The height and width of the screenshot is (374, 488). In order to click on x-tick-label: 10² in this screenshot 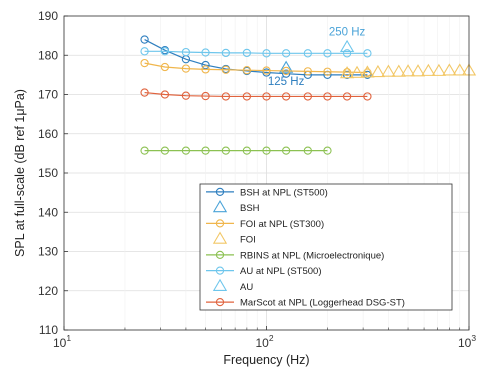, I will do `click(264, 341)`.